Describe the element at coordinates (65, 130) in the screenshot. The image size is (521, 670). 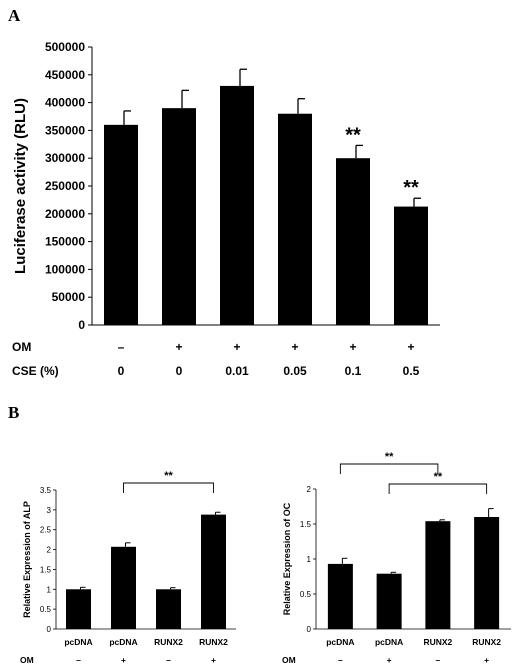
I see `y-tick-label: 350000` at that location.